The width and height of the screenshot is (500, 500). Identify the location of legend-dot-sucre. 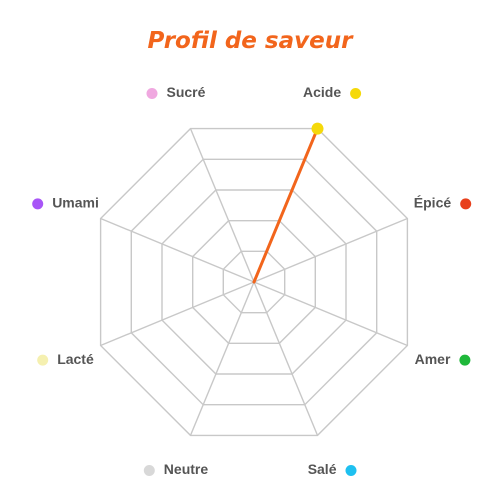
(152, 93).